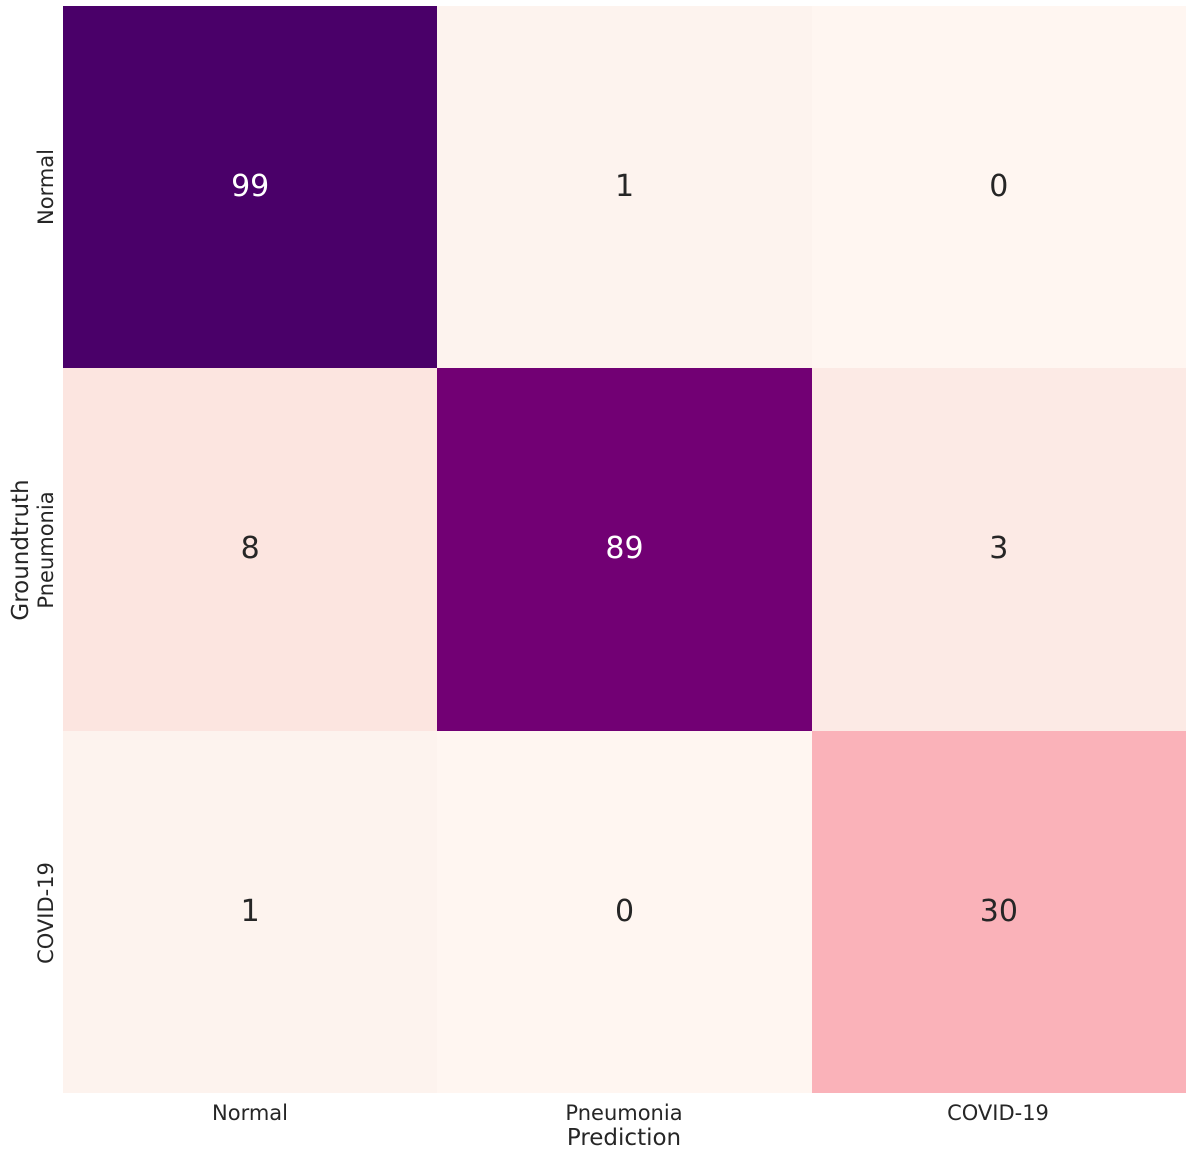 This screenshot has height=1158, width=1186. I want to click on cell-covid19-covid19: 30, so click(998, 911).